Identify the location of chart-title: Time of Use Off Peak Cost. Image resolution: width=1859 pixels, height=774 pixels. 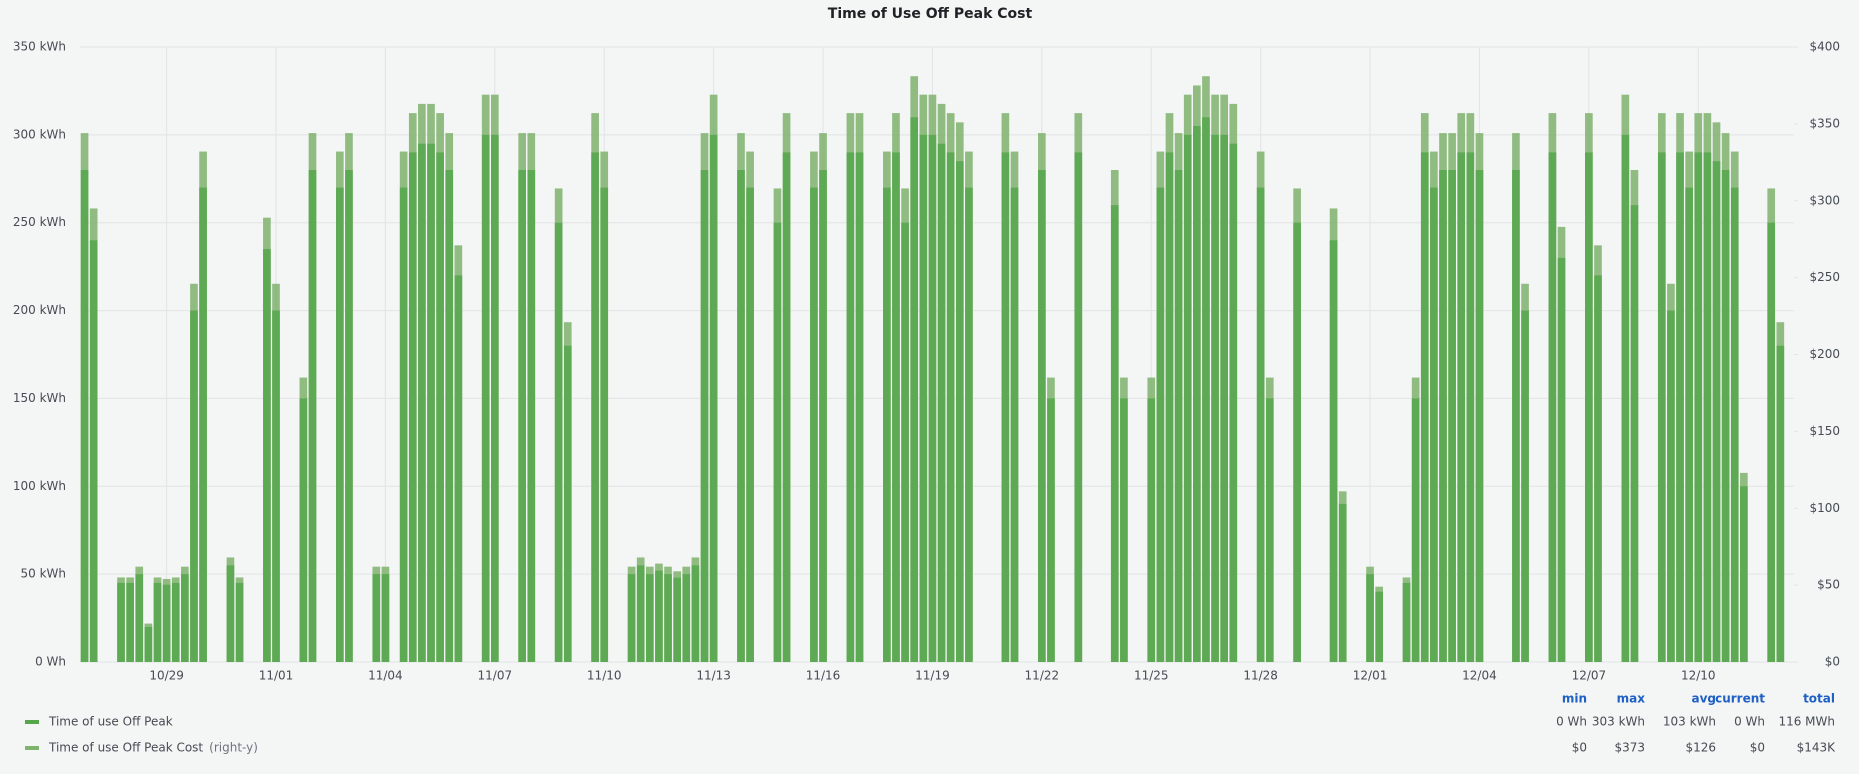
(930, 14).